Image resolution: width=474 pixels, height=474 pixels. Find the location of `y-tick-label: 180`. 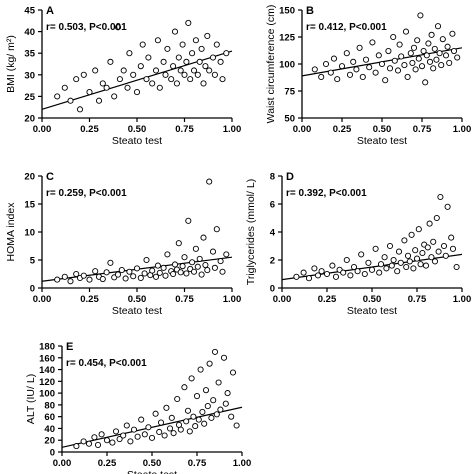

y-tick-label: 180 is located at coordinates (47, 347).